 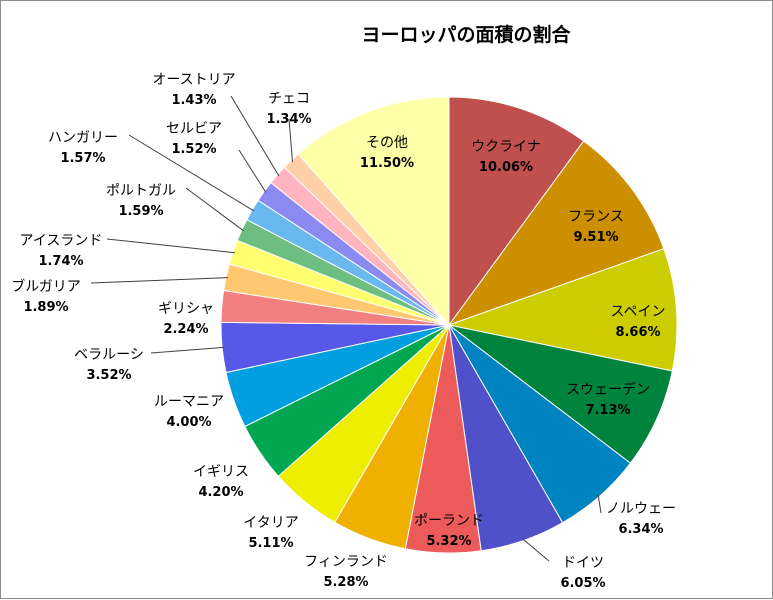 I want to click on slice-percent-label: 5.32%, so click(x=448, y=541).